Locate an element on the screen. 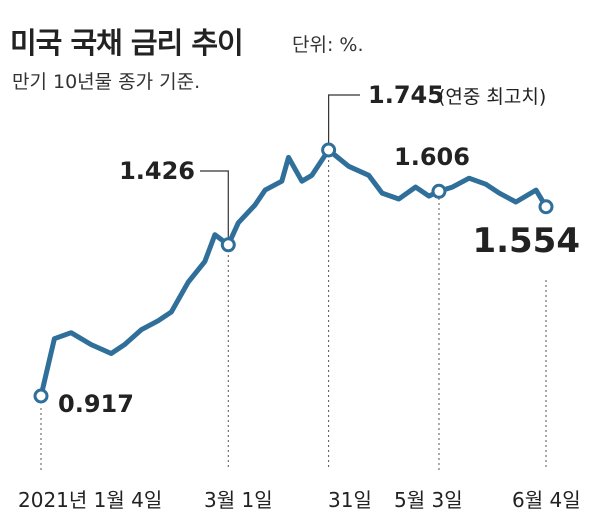 This screenshot has width=600, height=527. unit-note: 단위: %. is located at coordinates (328, 45).